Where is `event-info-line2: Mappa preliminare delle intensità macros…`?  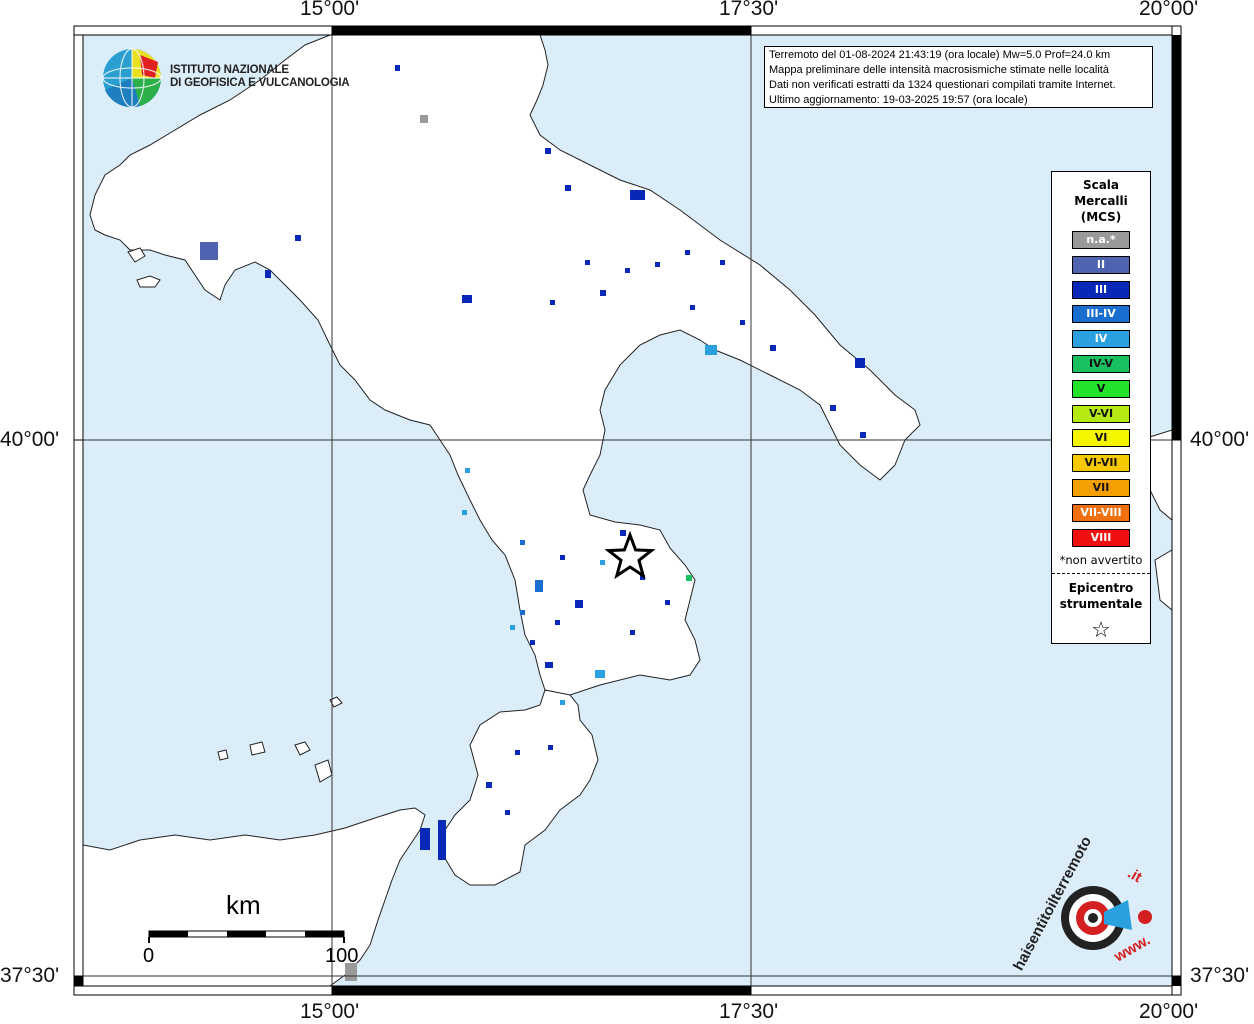
event-info-line2: Mappa preliminare delle intensità macros… is located at coordinates (939, 70).